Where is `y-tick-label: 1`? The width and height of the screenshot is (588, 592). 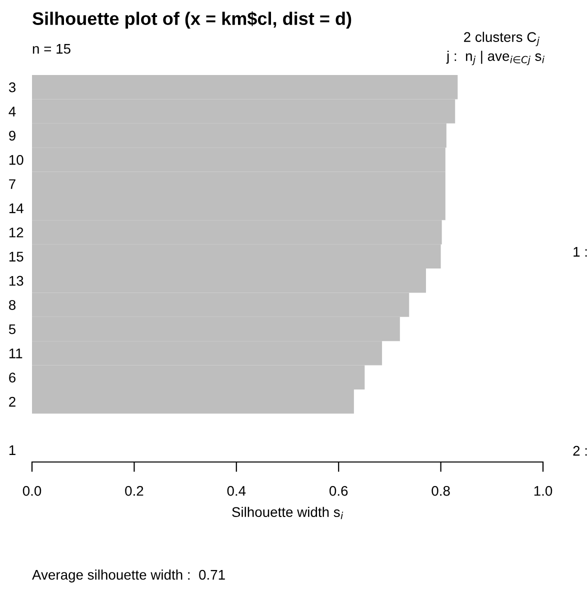
y-tick-label: 1 is located at coordinates (12, 450).